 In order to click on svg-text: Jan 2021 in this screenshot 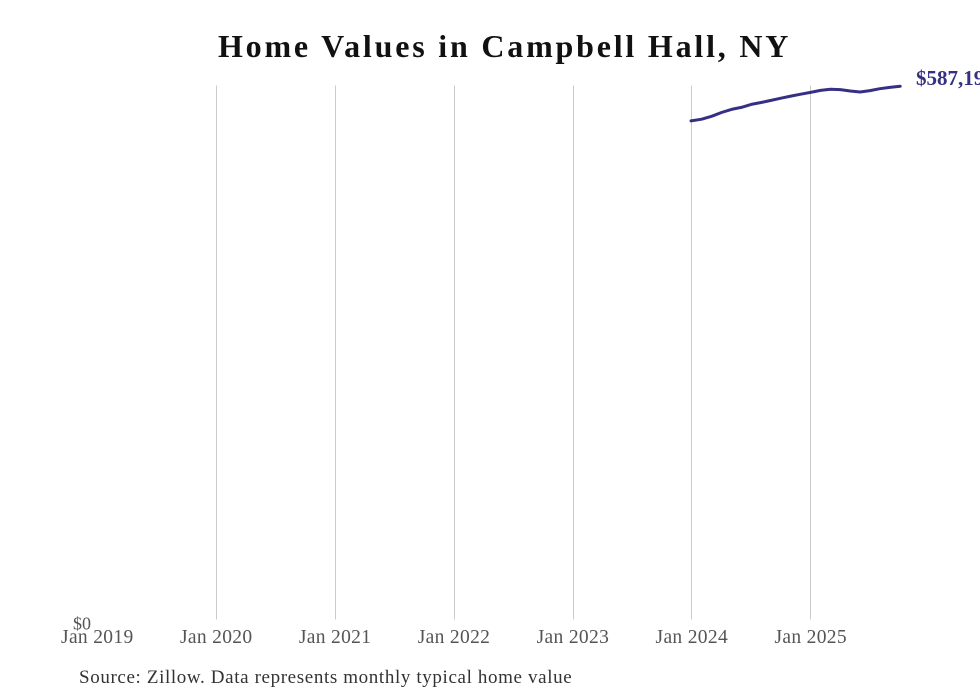, I will do `click(335, 637)`.